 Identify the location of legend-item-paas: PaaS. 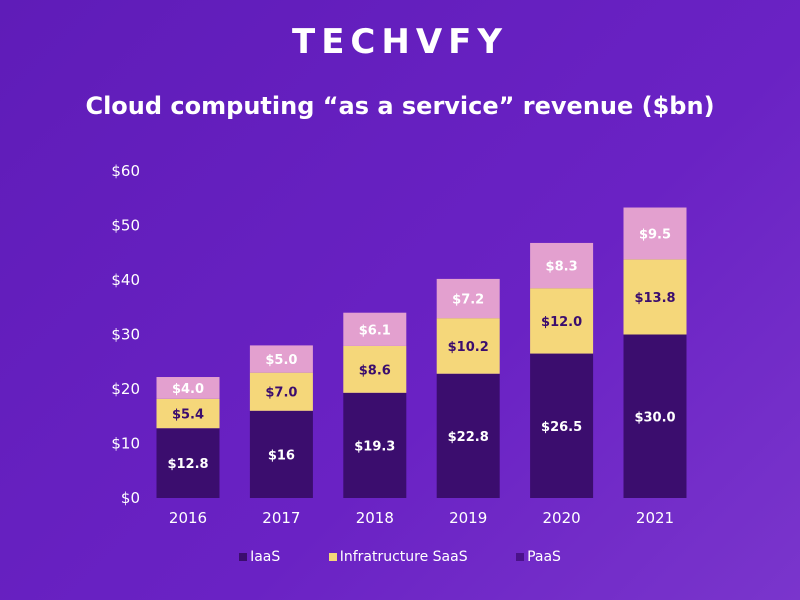
(538, 557).